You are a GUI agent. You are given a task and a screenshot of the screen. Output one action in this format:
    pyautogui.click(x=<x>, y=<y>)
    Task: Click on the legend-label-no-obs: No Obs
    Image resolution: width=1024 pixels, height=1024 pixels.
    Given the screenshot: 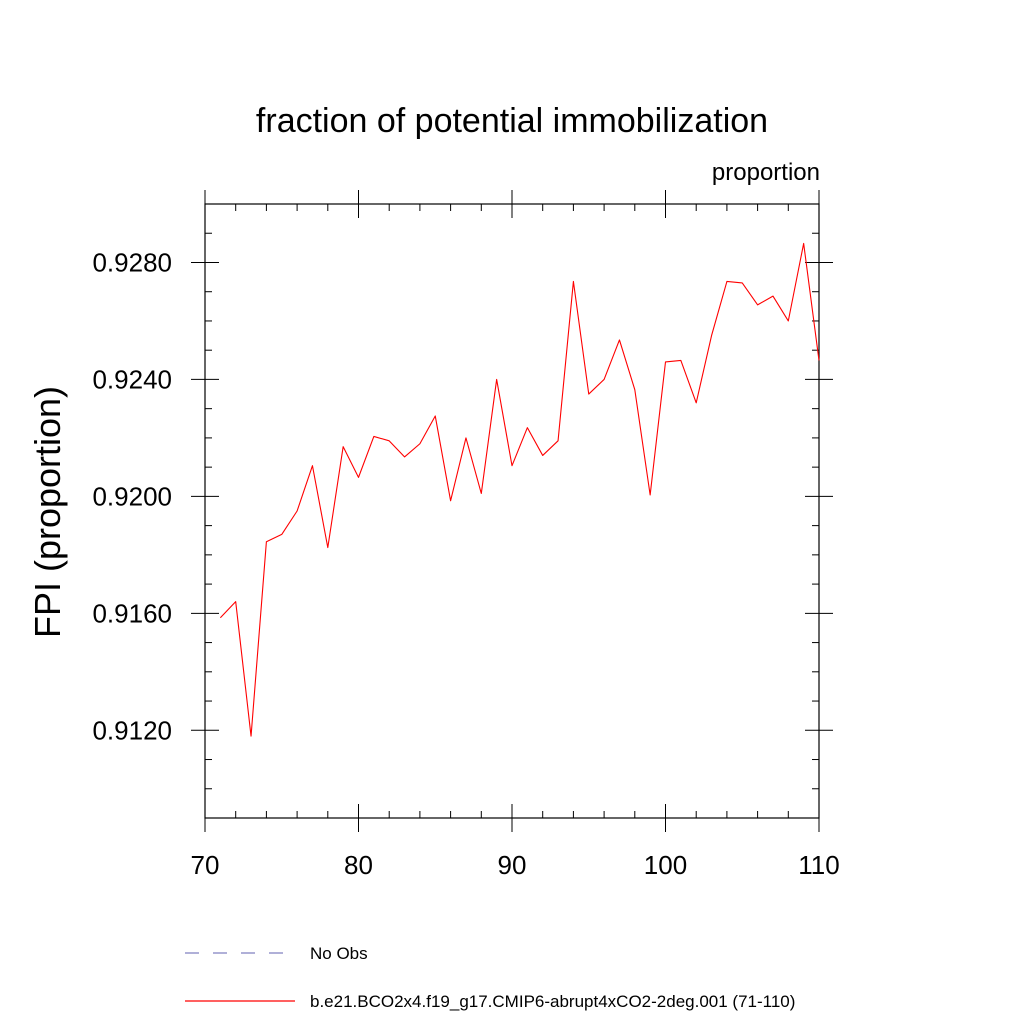 What is the action you would take?
    pyautogui.click(x=339, y=953)
    